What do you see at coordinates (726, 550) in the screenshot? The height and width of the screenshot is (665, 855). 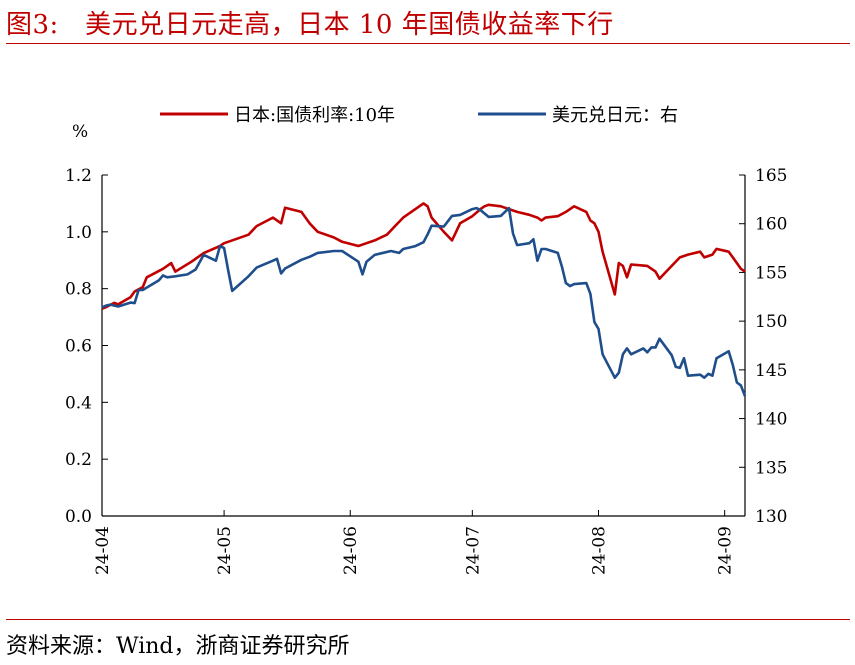 I see `x-tick-label: 24-09` at bounding box center [726, 550].